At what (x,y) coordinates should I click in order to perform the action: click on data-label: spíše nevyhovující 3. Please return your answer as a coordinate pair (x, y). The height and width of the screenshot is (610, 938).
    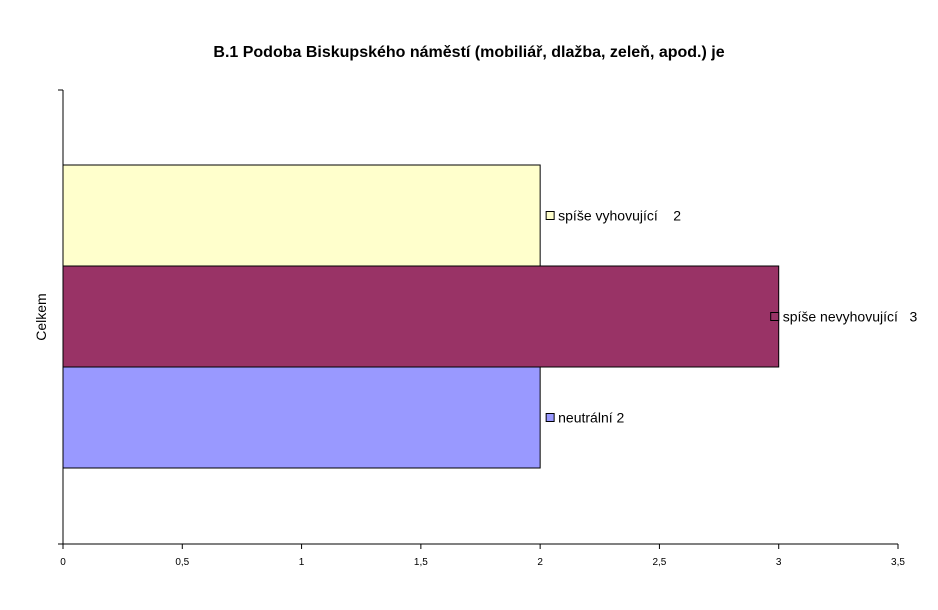
    Looking at the image, I should click on (850, 317).